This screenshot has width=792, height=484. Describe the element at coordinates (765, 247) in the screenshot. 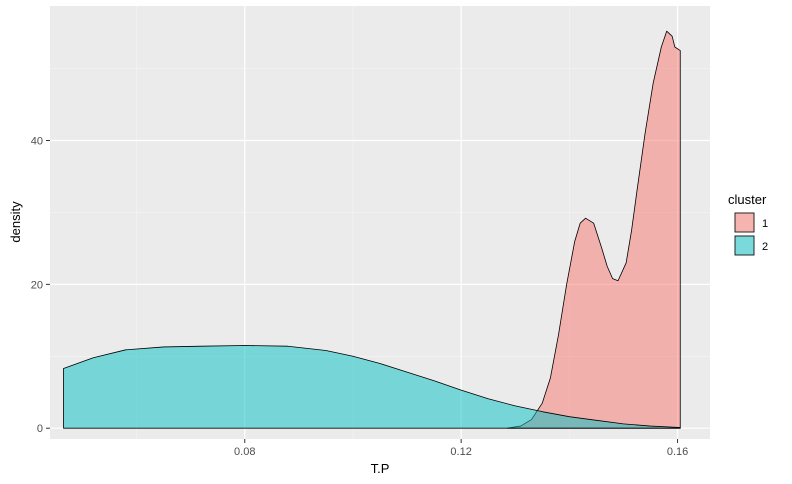

I see `legend-label-cluster-2: 2` at that location.